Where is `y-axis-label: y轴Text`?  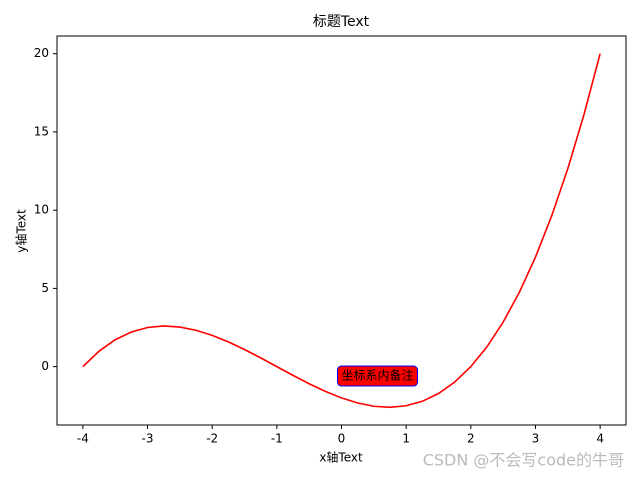 y-axis-label: y轴Text is located at coordinates (21, 231).